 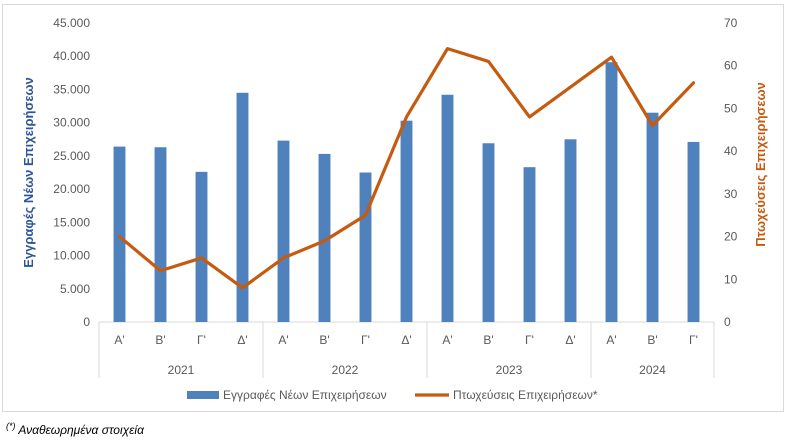 What do you see at coordinates (525, 395) in the screenshot?
I see `legend-line-label: Πτωχεύσεις Επιχειρήσεων*` at bounding box center [525, 395].